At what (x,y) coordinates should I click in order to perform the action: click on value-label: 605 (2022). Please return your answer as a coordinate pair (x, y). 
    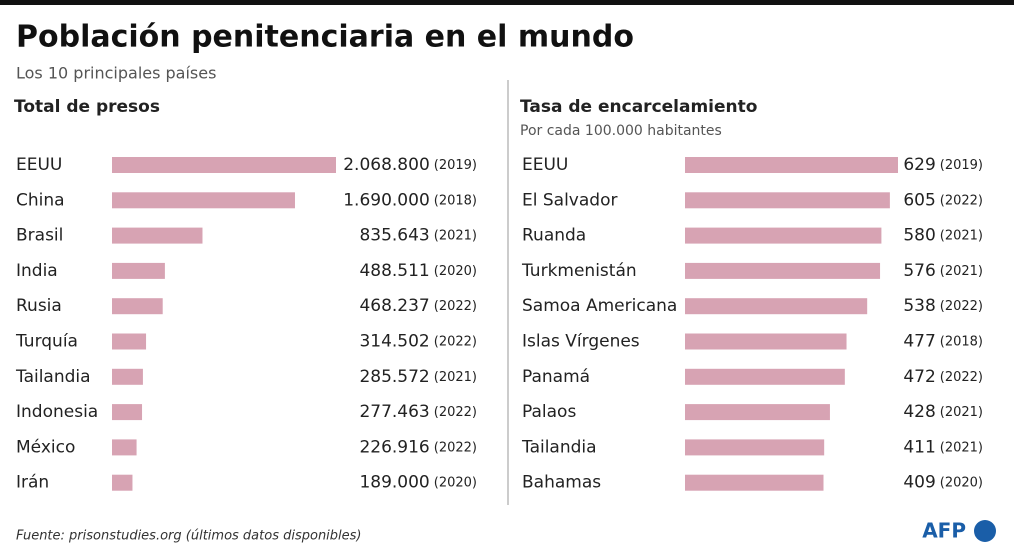
    Looking at the image, I should click on (943, 200).